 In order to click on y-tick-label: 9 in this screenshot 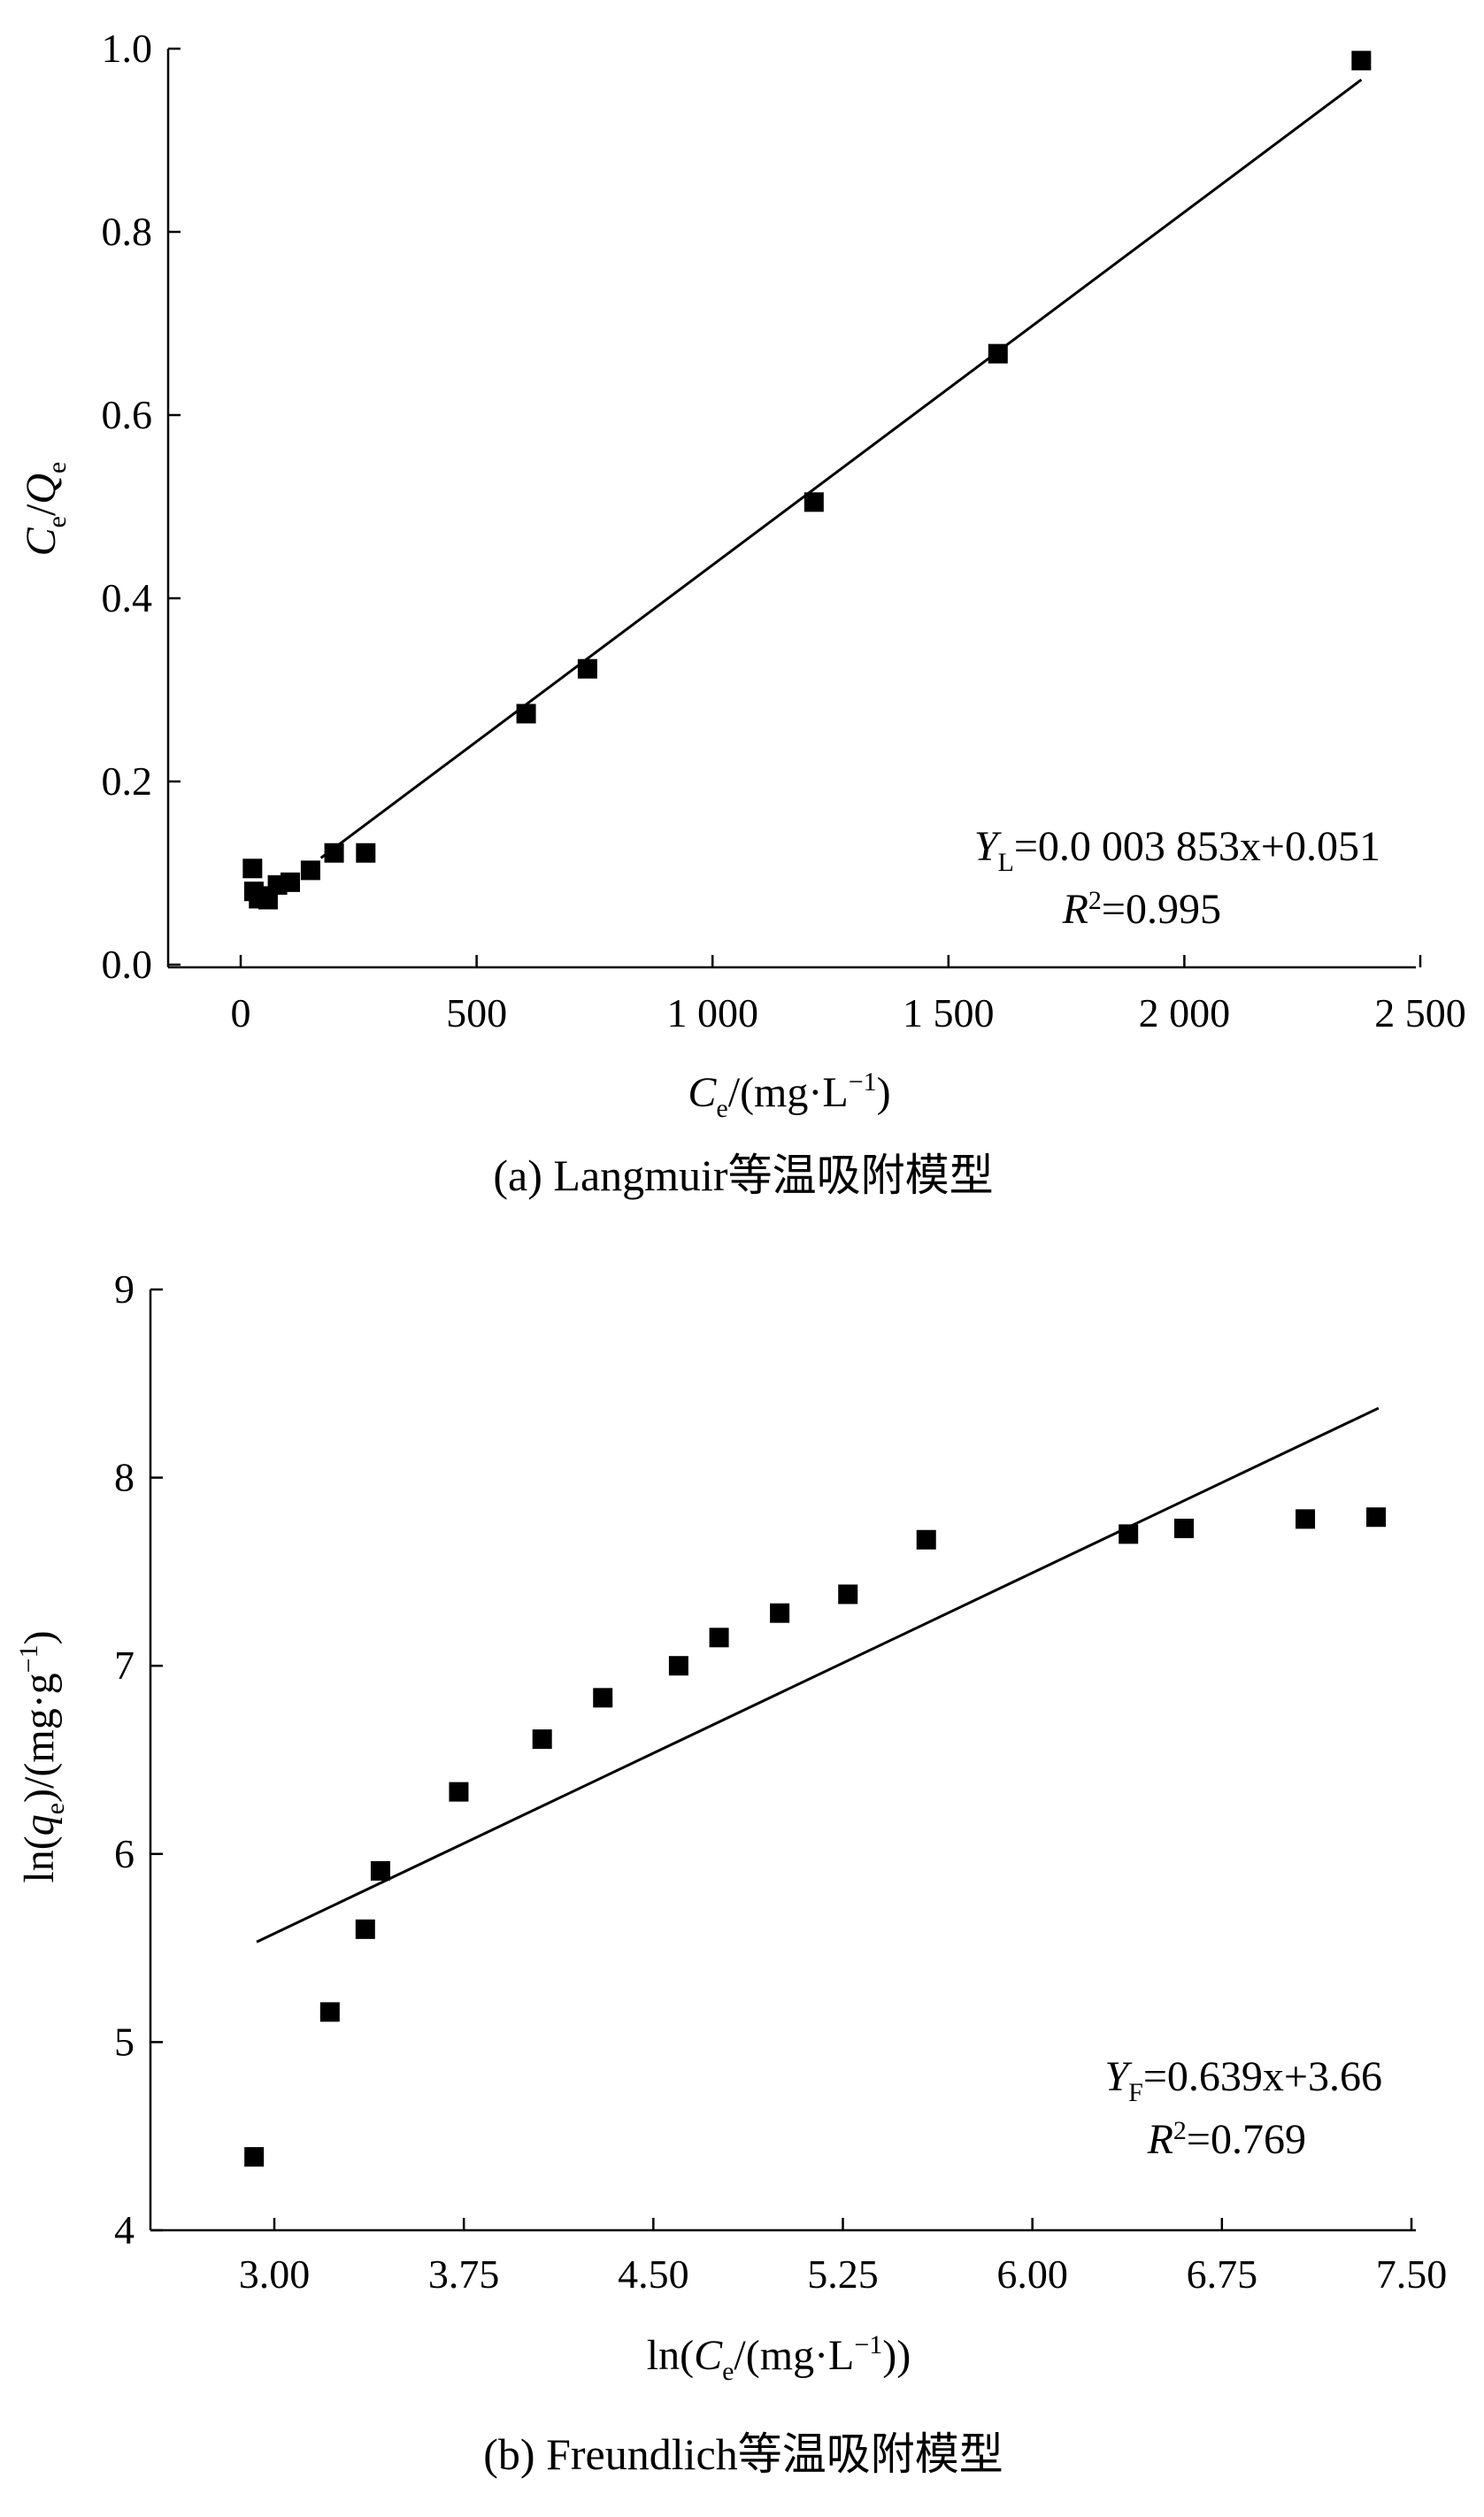, I will do `click(124, 1289)`.